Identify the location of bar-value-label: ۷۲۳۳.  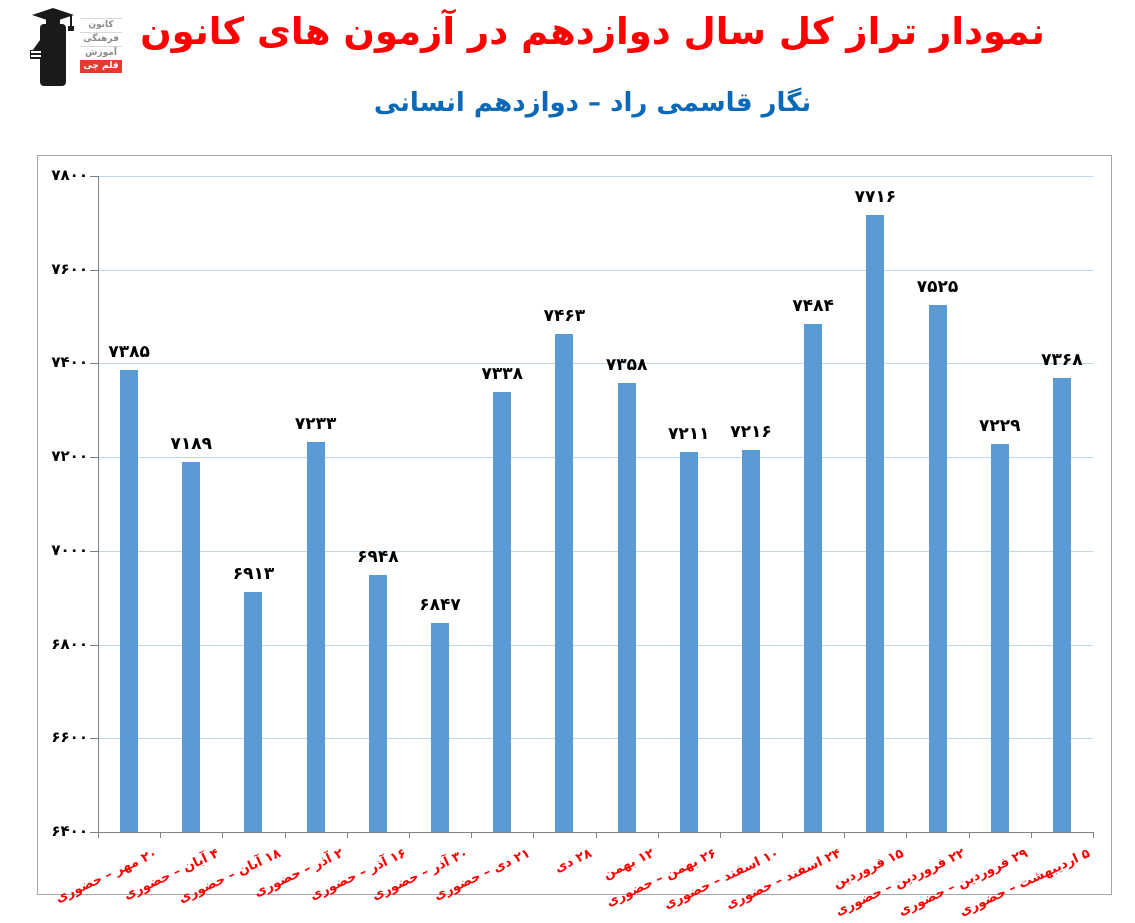
(315, 423).